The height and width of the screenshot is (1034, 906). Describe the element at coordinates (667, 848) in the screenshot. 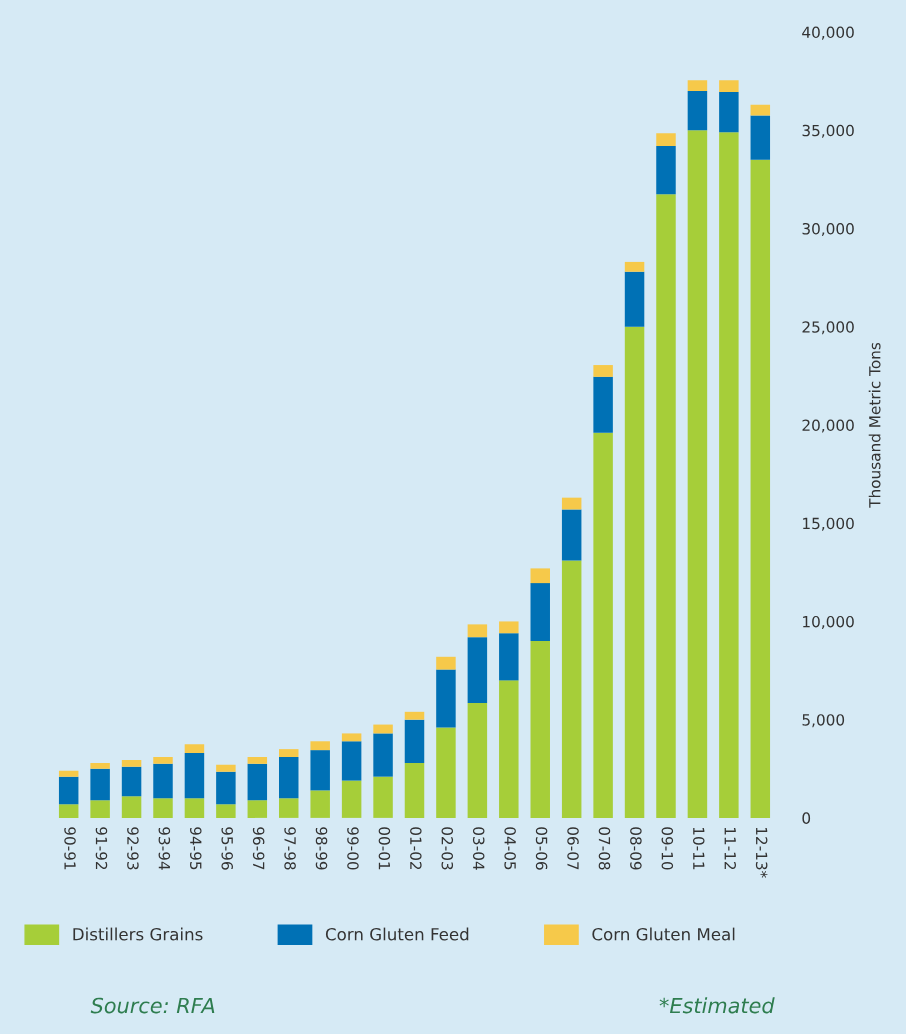

I see `x-tick-label: 09-10` at that location.